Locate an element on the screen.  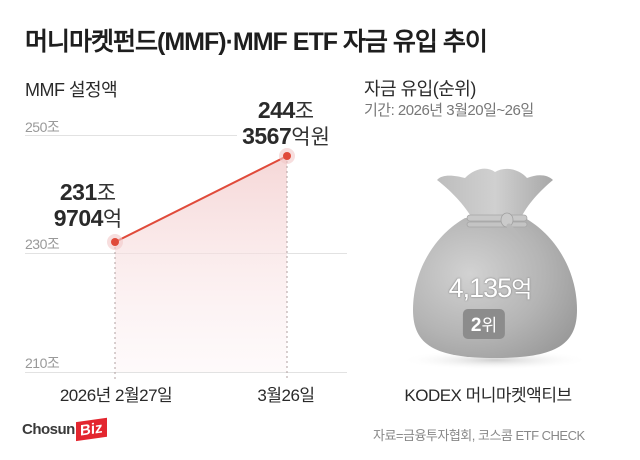
chosunbiz-logo: Chosun Biz is located at coordinates (64, 429).